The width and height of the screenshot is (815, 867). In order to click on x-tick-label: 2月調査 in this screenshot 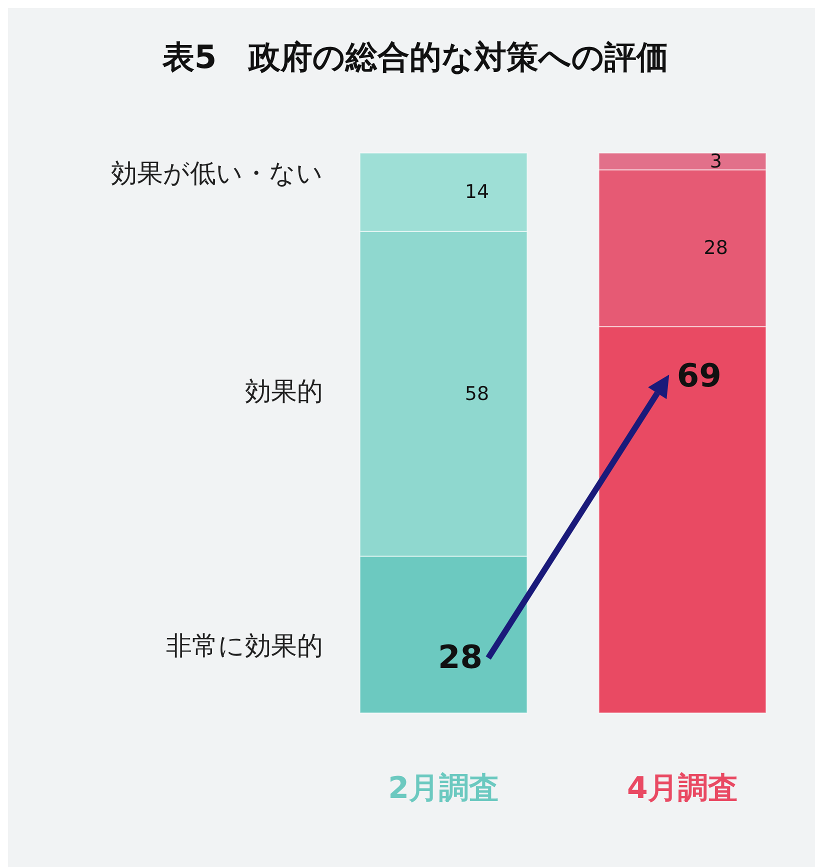, I will do `click(443, 788)`.